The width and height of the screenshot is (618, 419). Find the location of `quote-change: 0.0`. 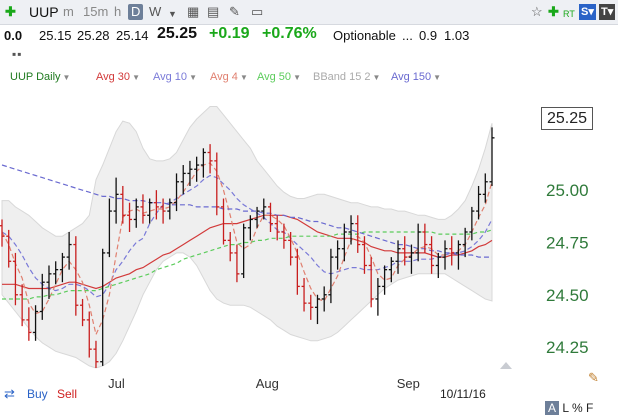

quote-change: 0.0 is located at coordinates (13, 35).